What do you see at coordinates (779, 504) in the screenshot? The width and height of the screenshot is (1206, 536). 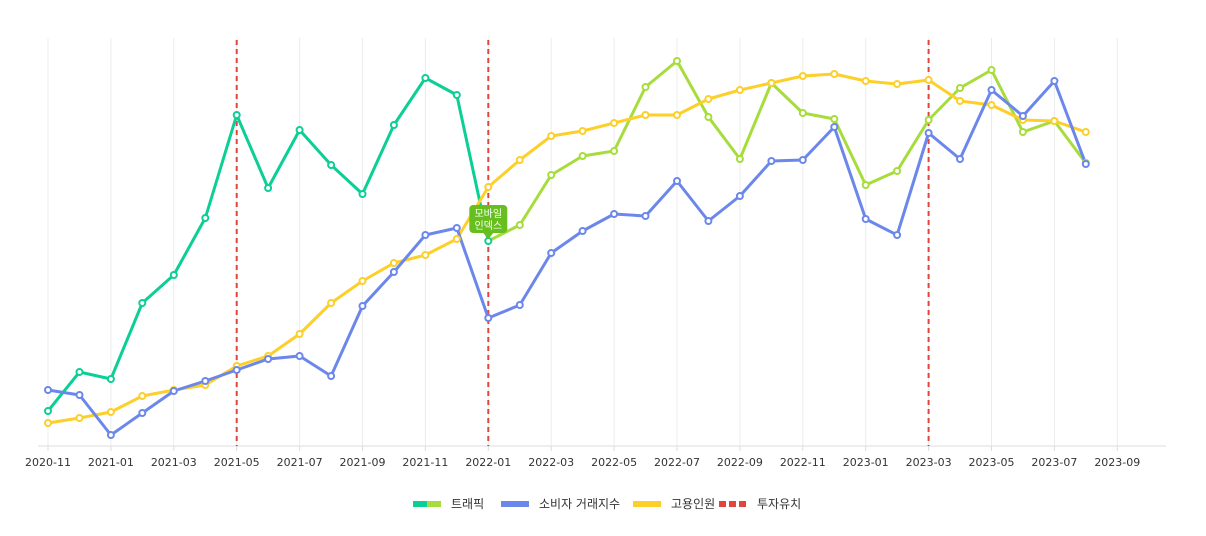 I see `legend-label: 투자유치` at bounding box center [779, 504].